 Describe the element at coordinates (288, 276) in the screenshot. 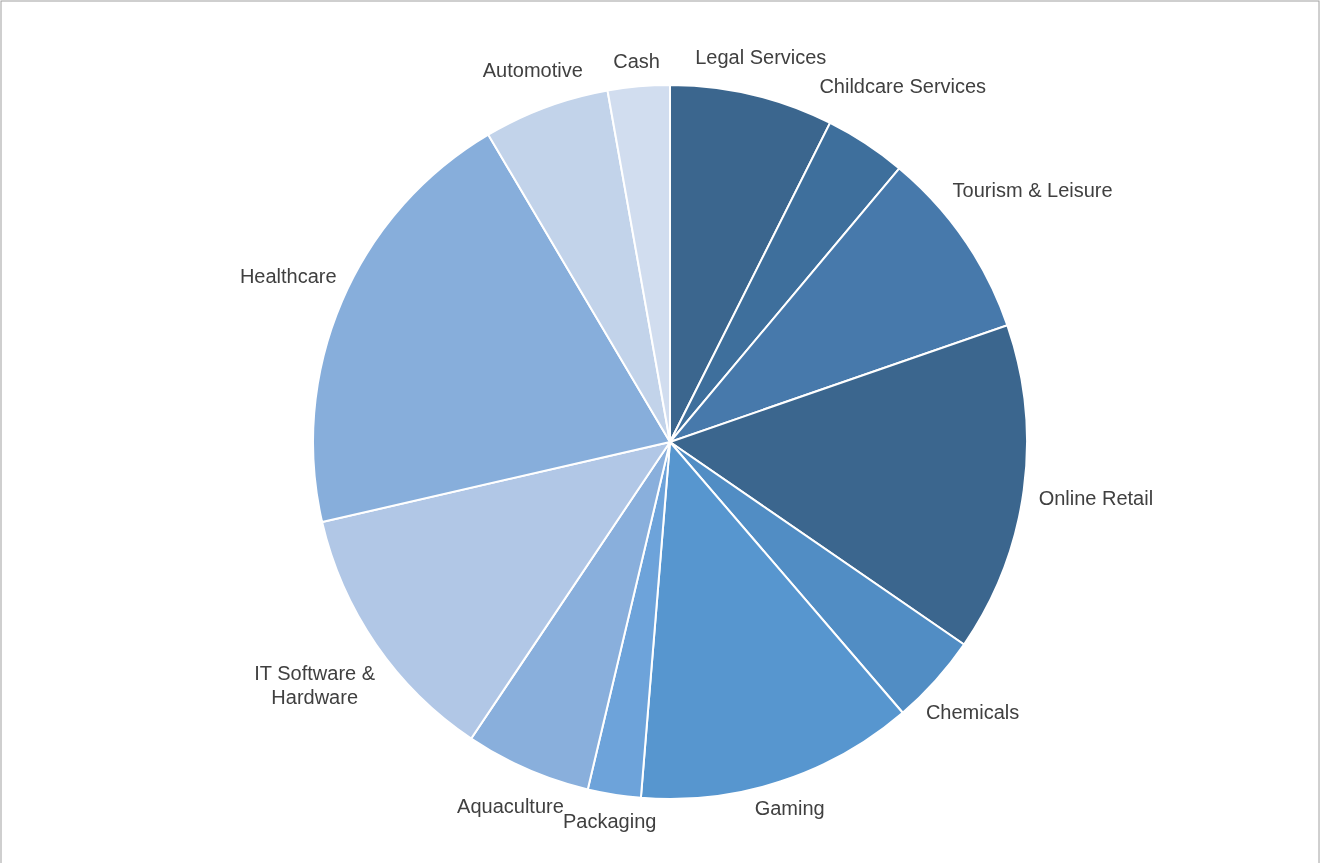

I see `slice-label: Healthcare` at that location.